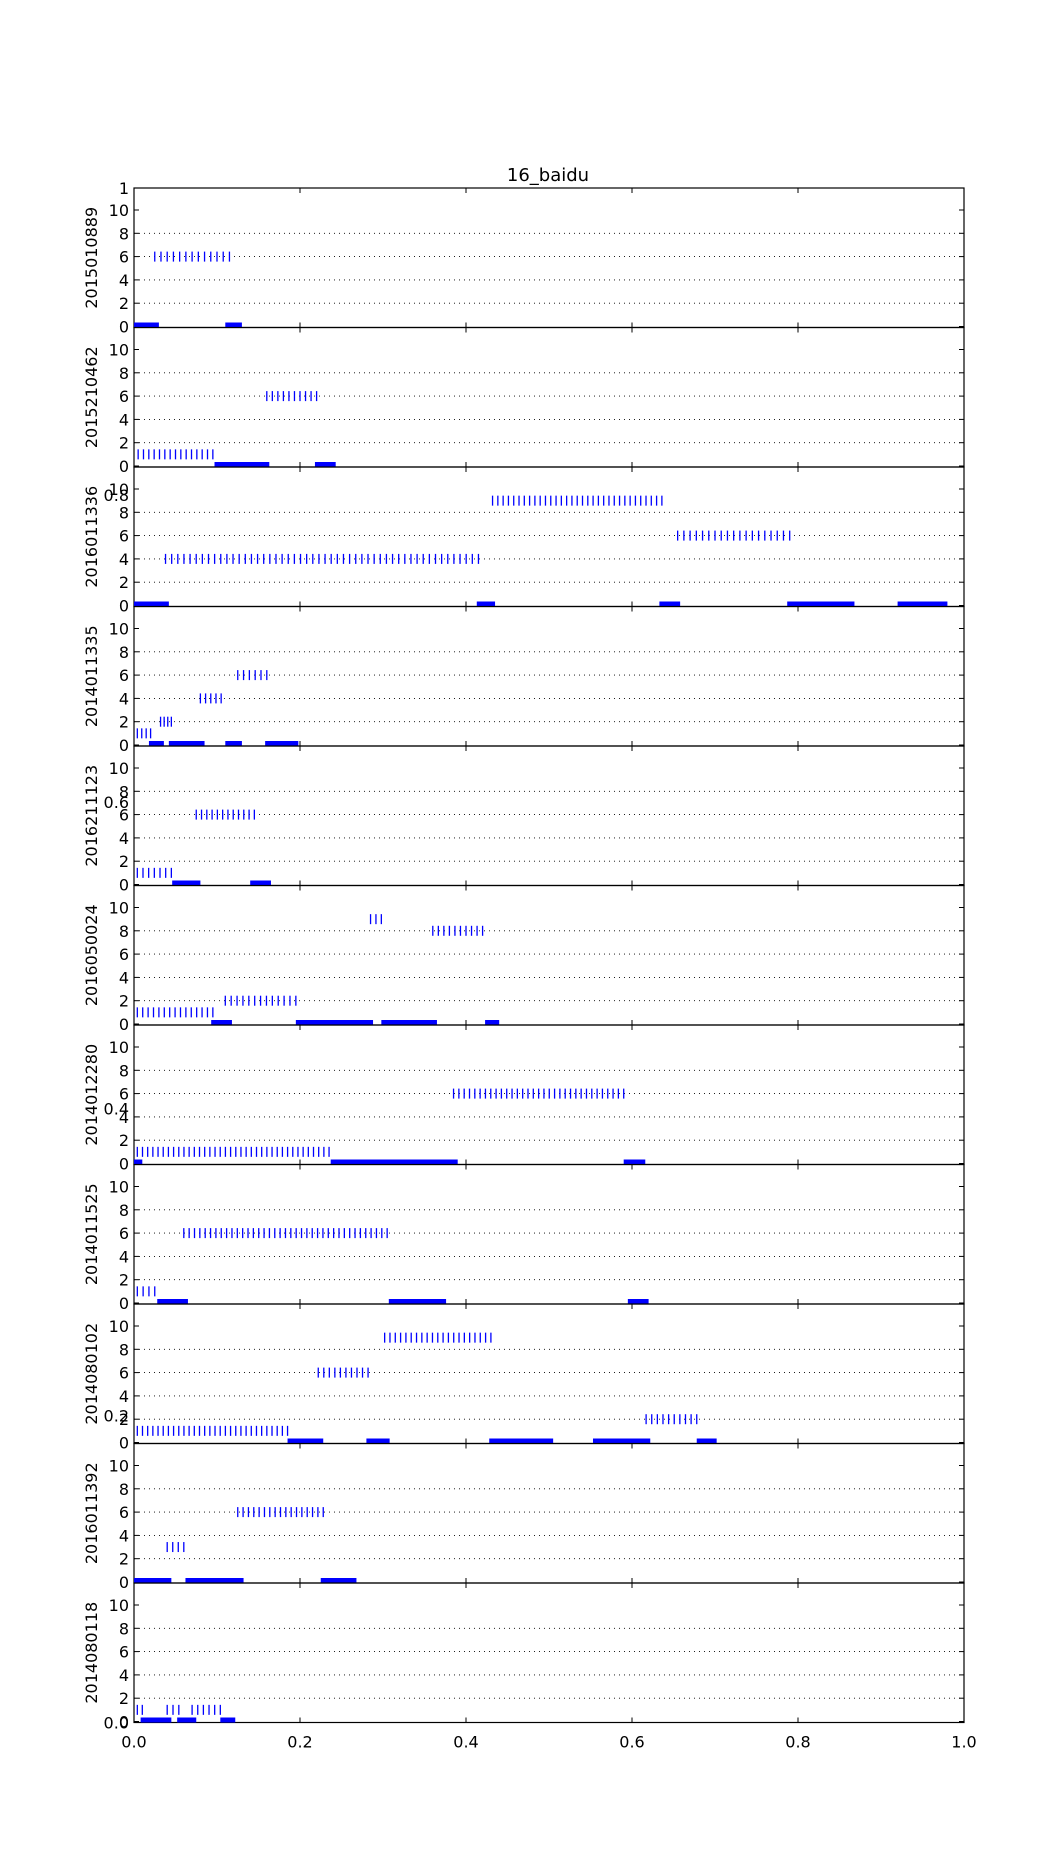 The width and height of the screenshot is (1050, 1850). What do you see at coordinates (91, 397) in the screenshot?
I see `panel-label: 2015210462` at bounding box center [91, 397].